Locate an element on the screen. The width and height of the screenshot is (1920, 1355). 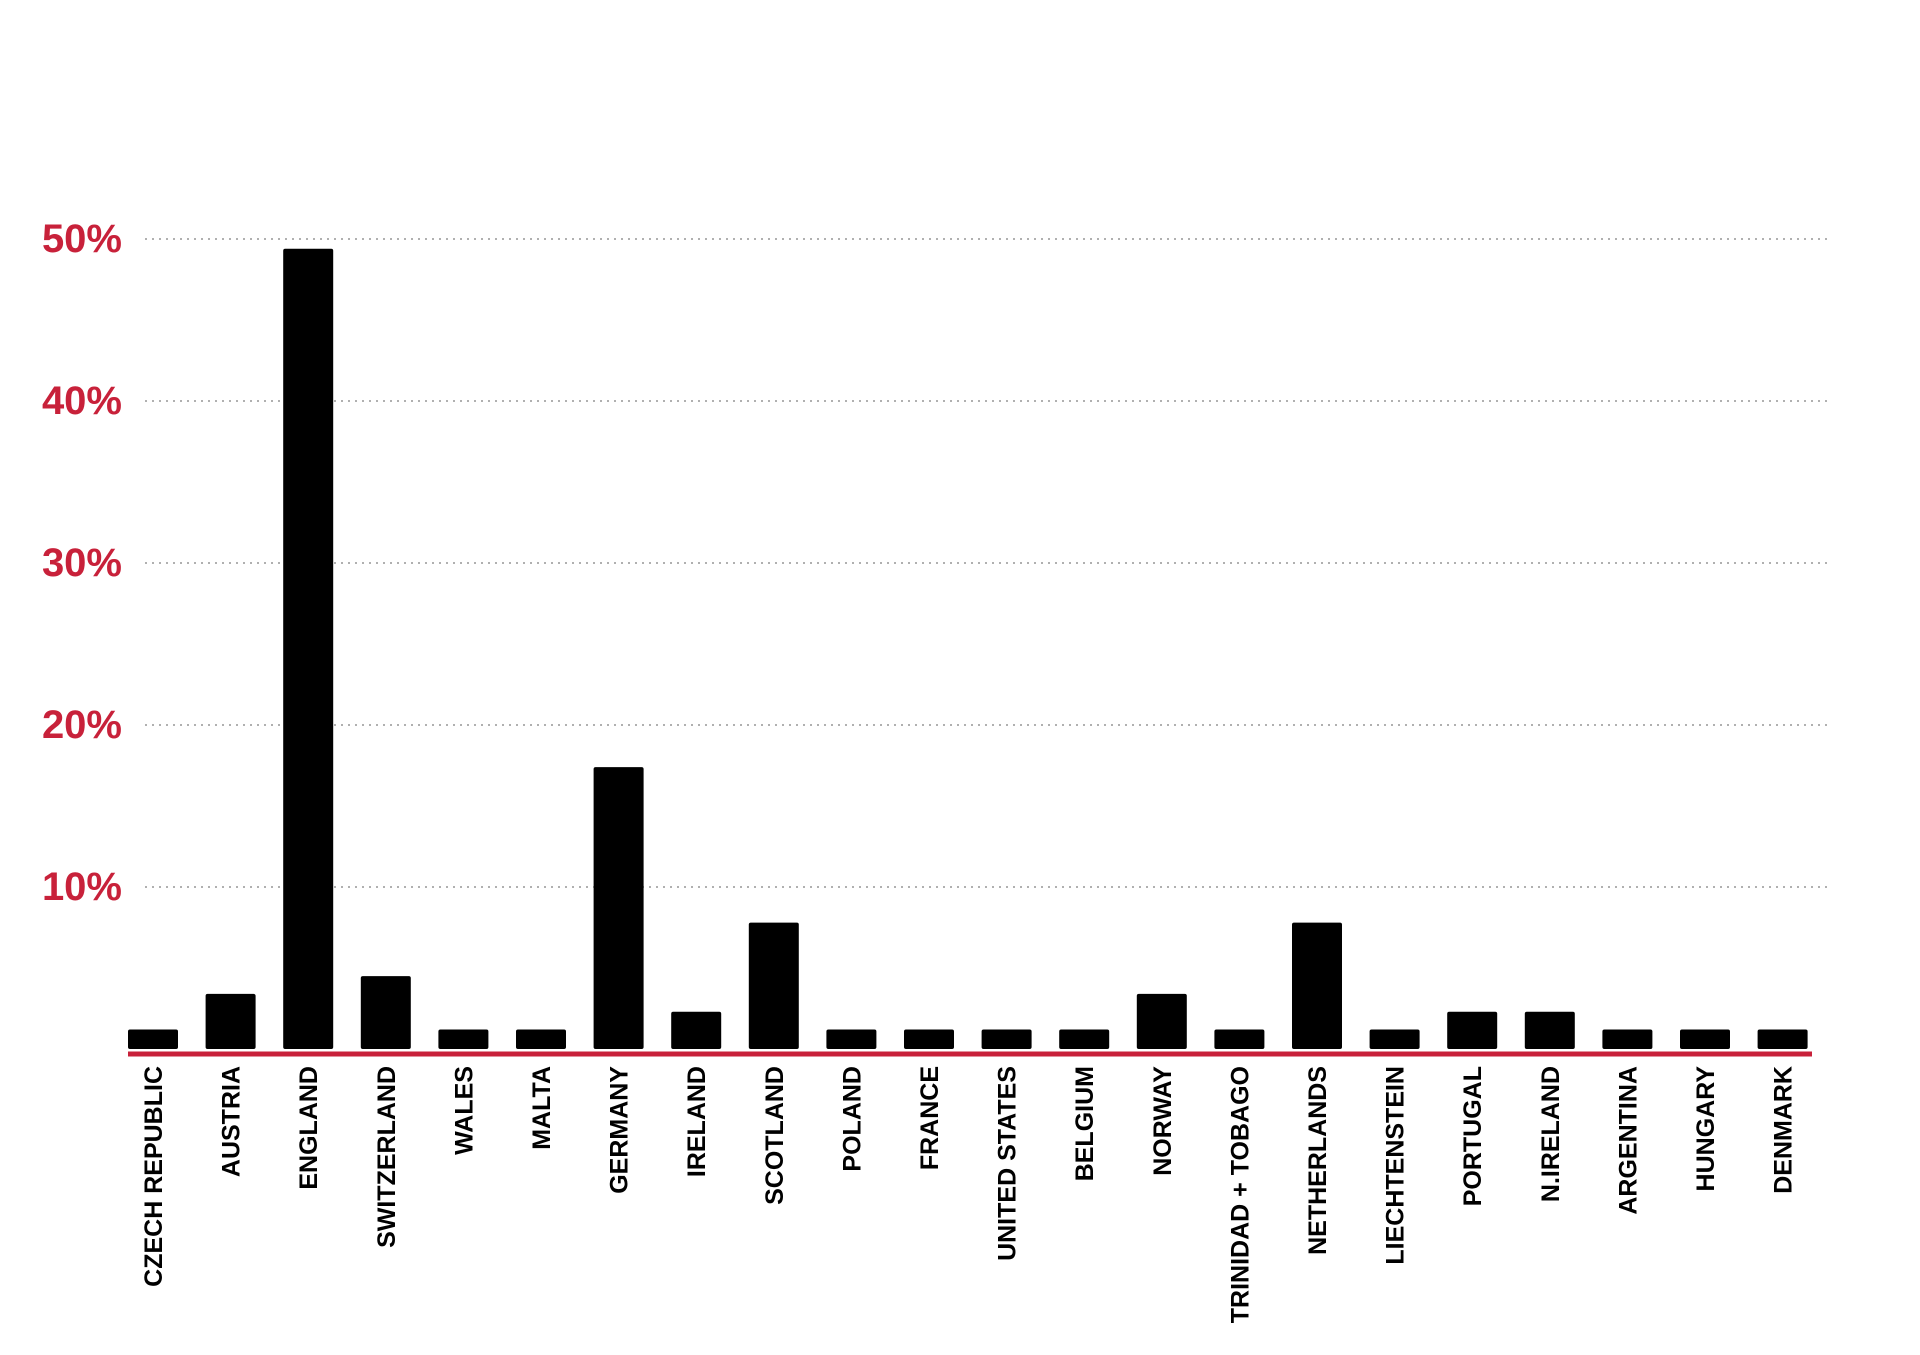
x-tick-label: UNITED STATES is located at coordinates (1008, 1163).